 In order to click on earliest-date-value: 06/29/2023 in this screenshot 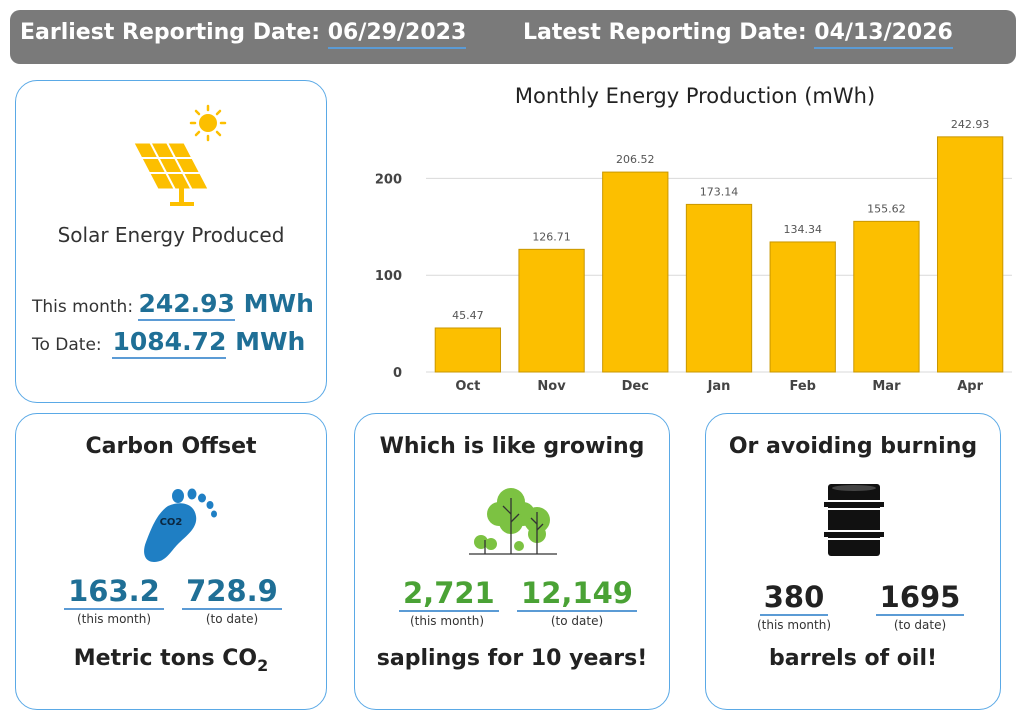, I will do `click(397, 34)`.